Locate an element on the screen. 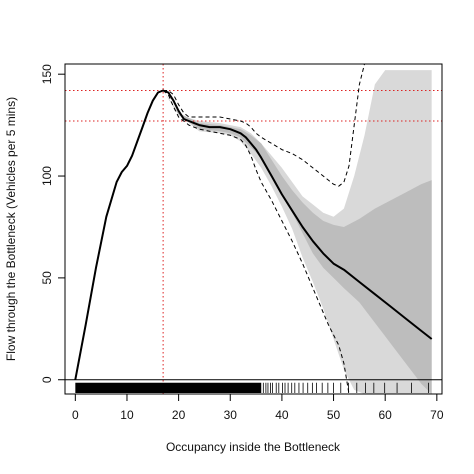  y-tick-label: 150 is located at coordinates (47, 74).